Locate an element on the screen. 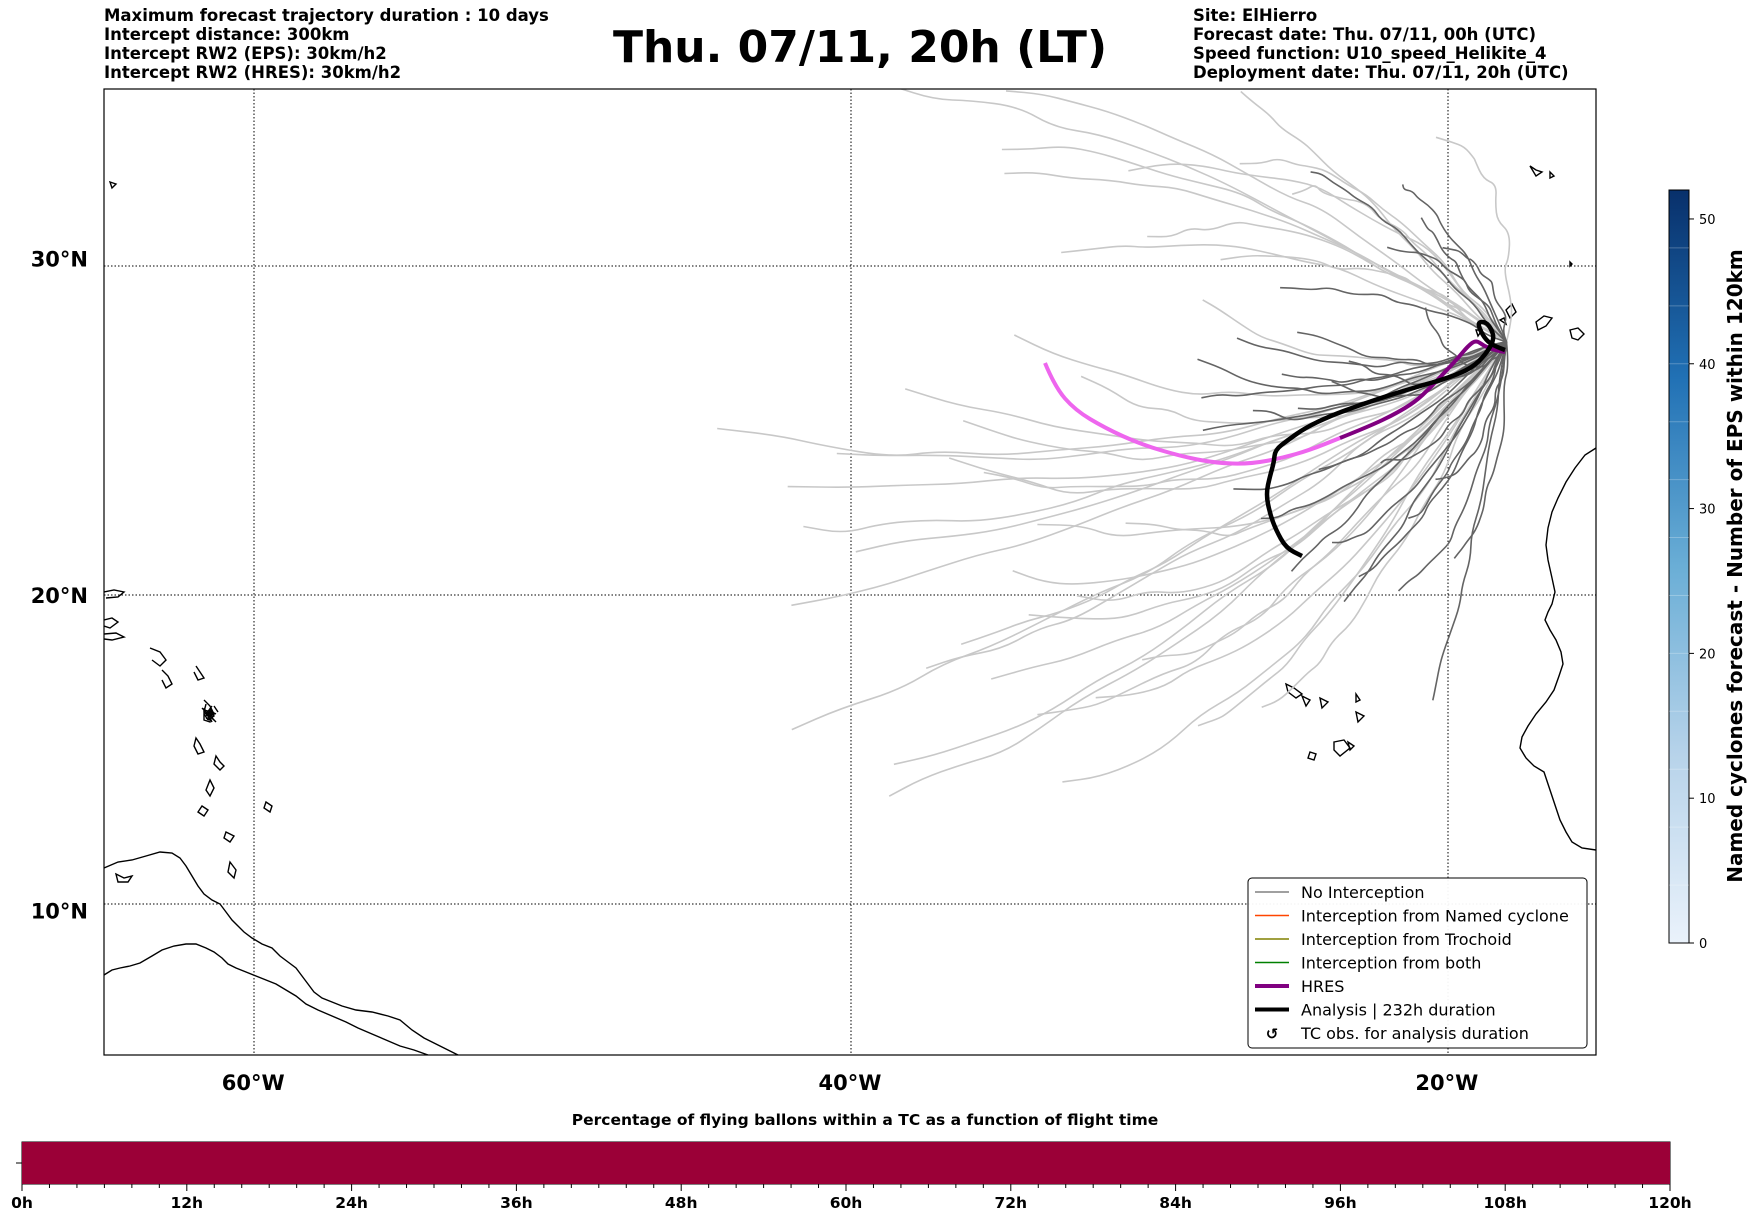 Image resolution: width=1748 pixels, height=1213 pixels. timebar-tick-label: 72h is located at coordinates (1010, 1203).